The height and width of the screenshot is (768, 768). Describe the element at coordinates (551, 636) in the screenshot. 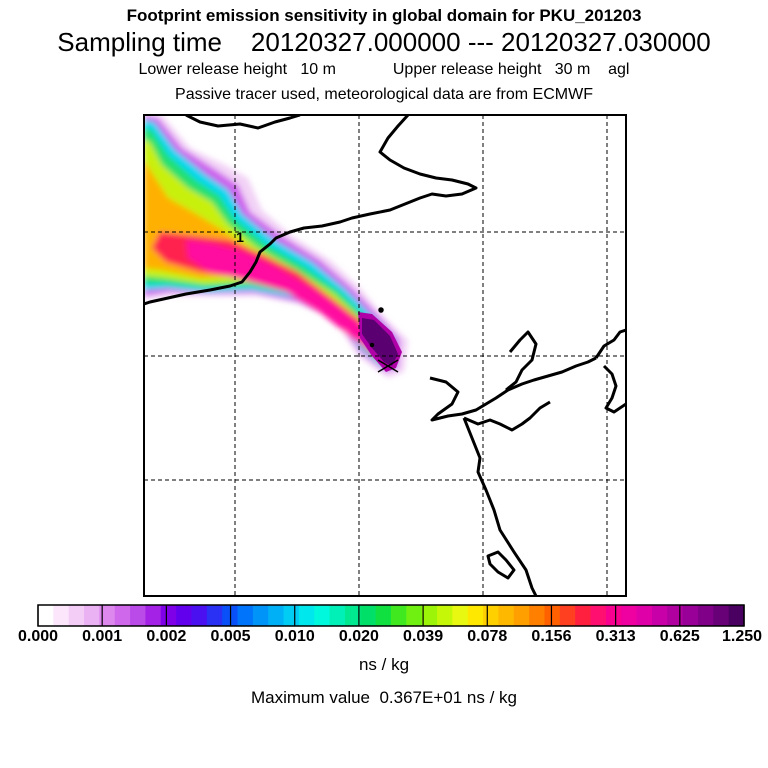

I see `colorbar-tick-label: 0.156` at that location.